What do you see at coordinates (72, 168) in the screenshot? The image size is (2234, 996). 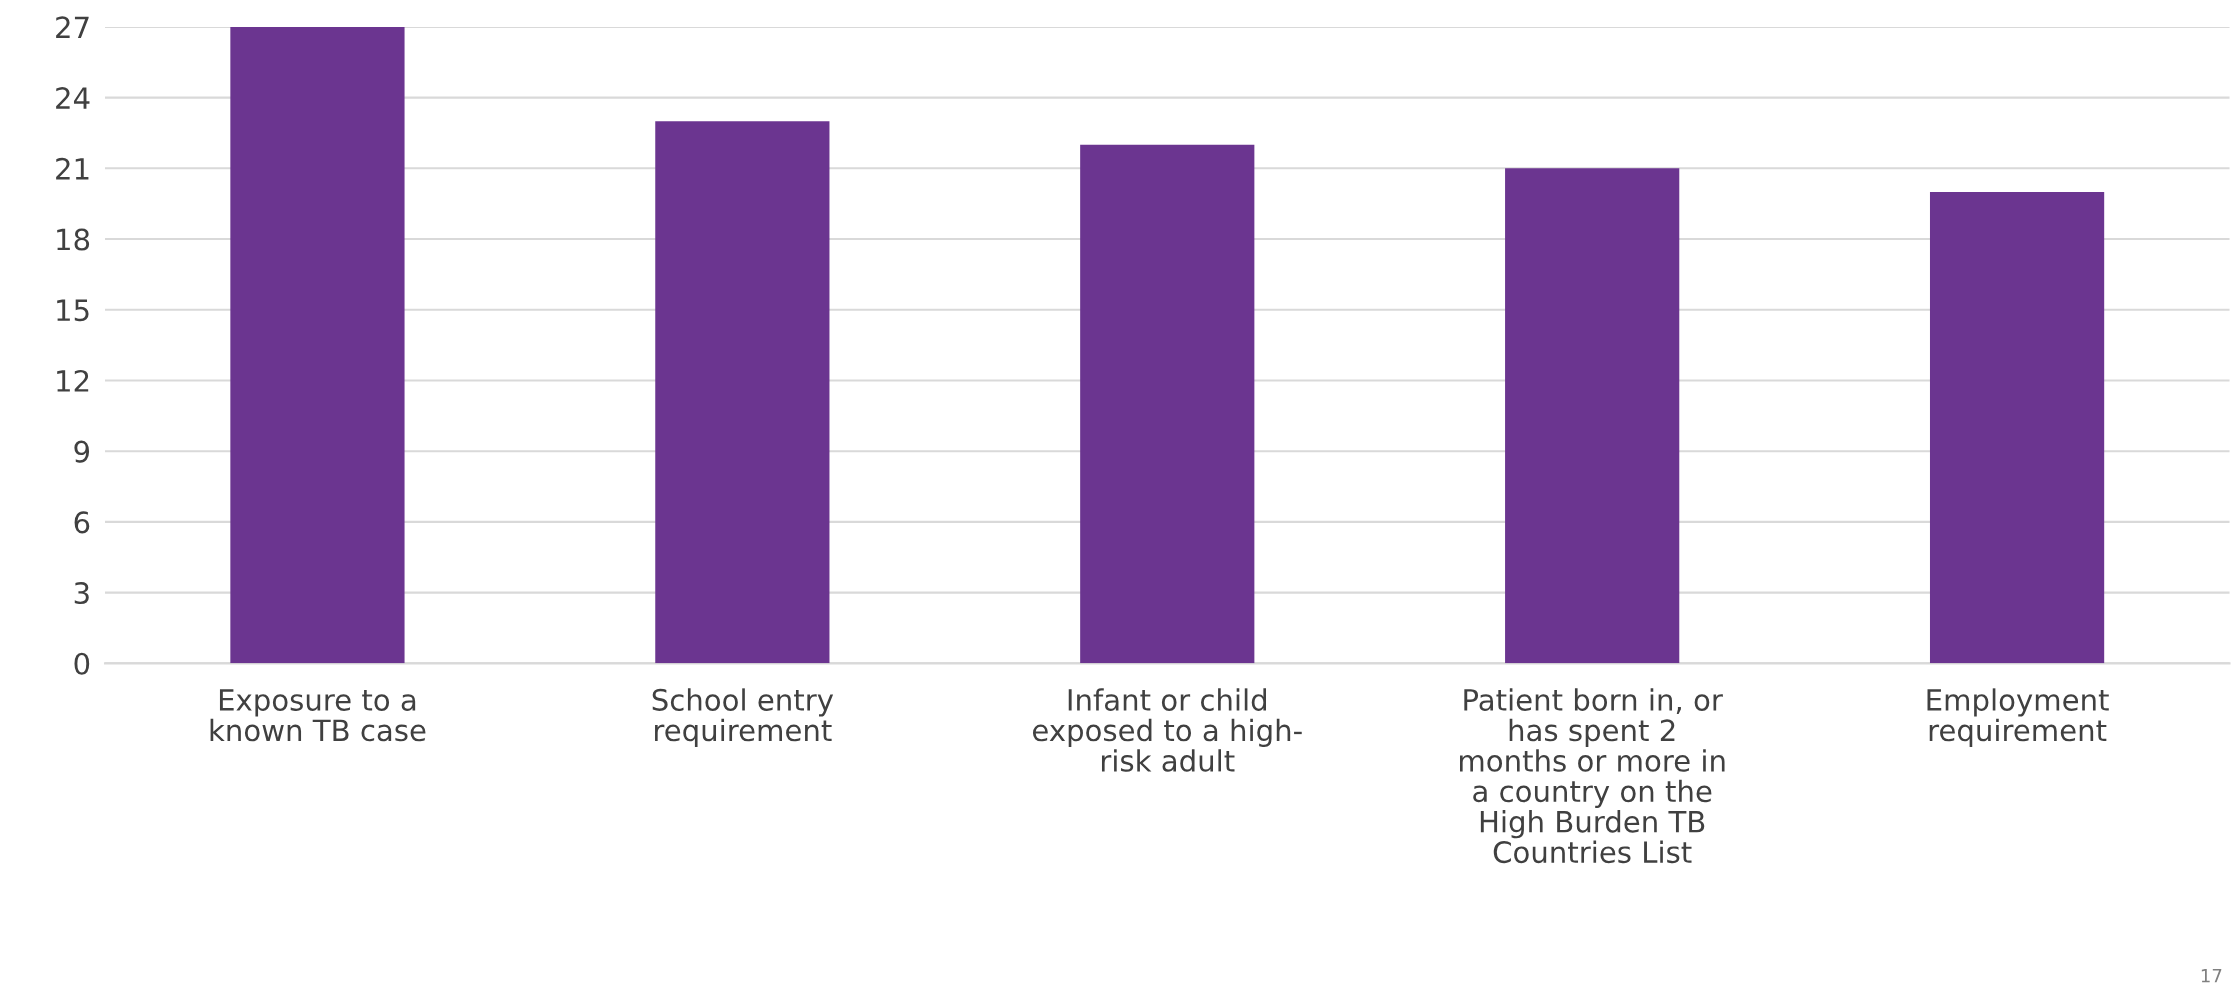 I see `y-tick-label: 21` at bounding box center [72, 168].